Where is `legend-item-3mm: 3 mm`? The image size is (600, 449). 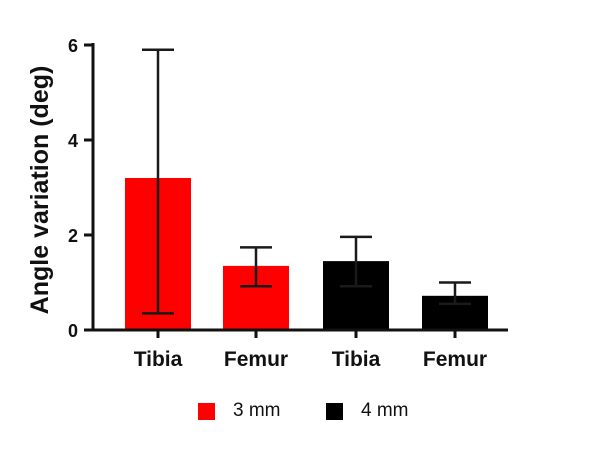
legend-item-3mm: 3 mm is located at coordinates (239, 411).